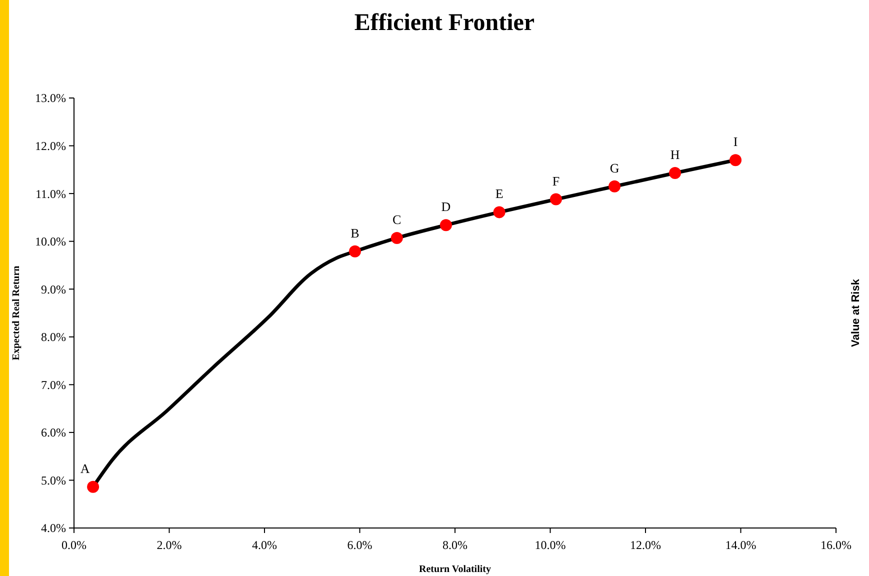 This screenshot has height=576, width=869. What do you see at coordinates (499, 194) in the screenshot?
I see `annotation: E` at bounding box center [499, 194].